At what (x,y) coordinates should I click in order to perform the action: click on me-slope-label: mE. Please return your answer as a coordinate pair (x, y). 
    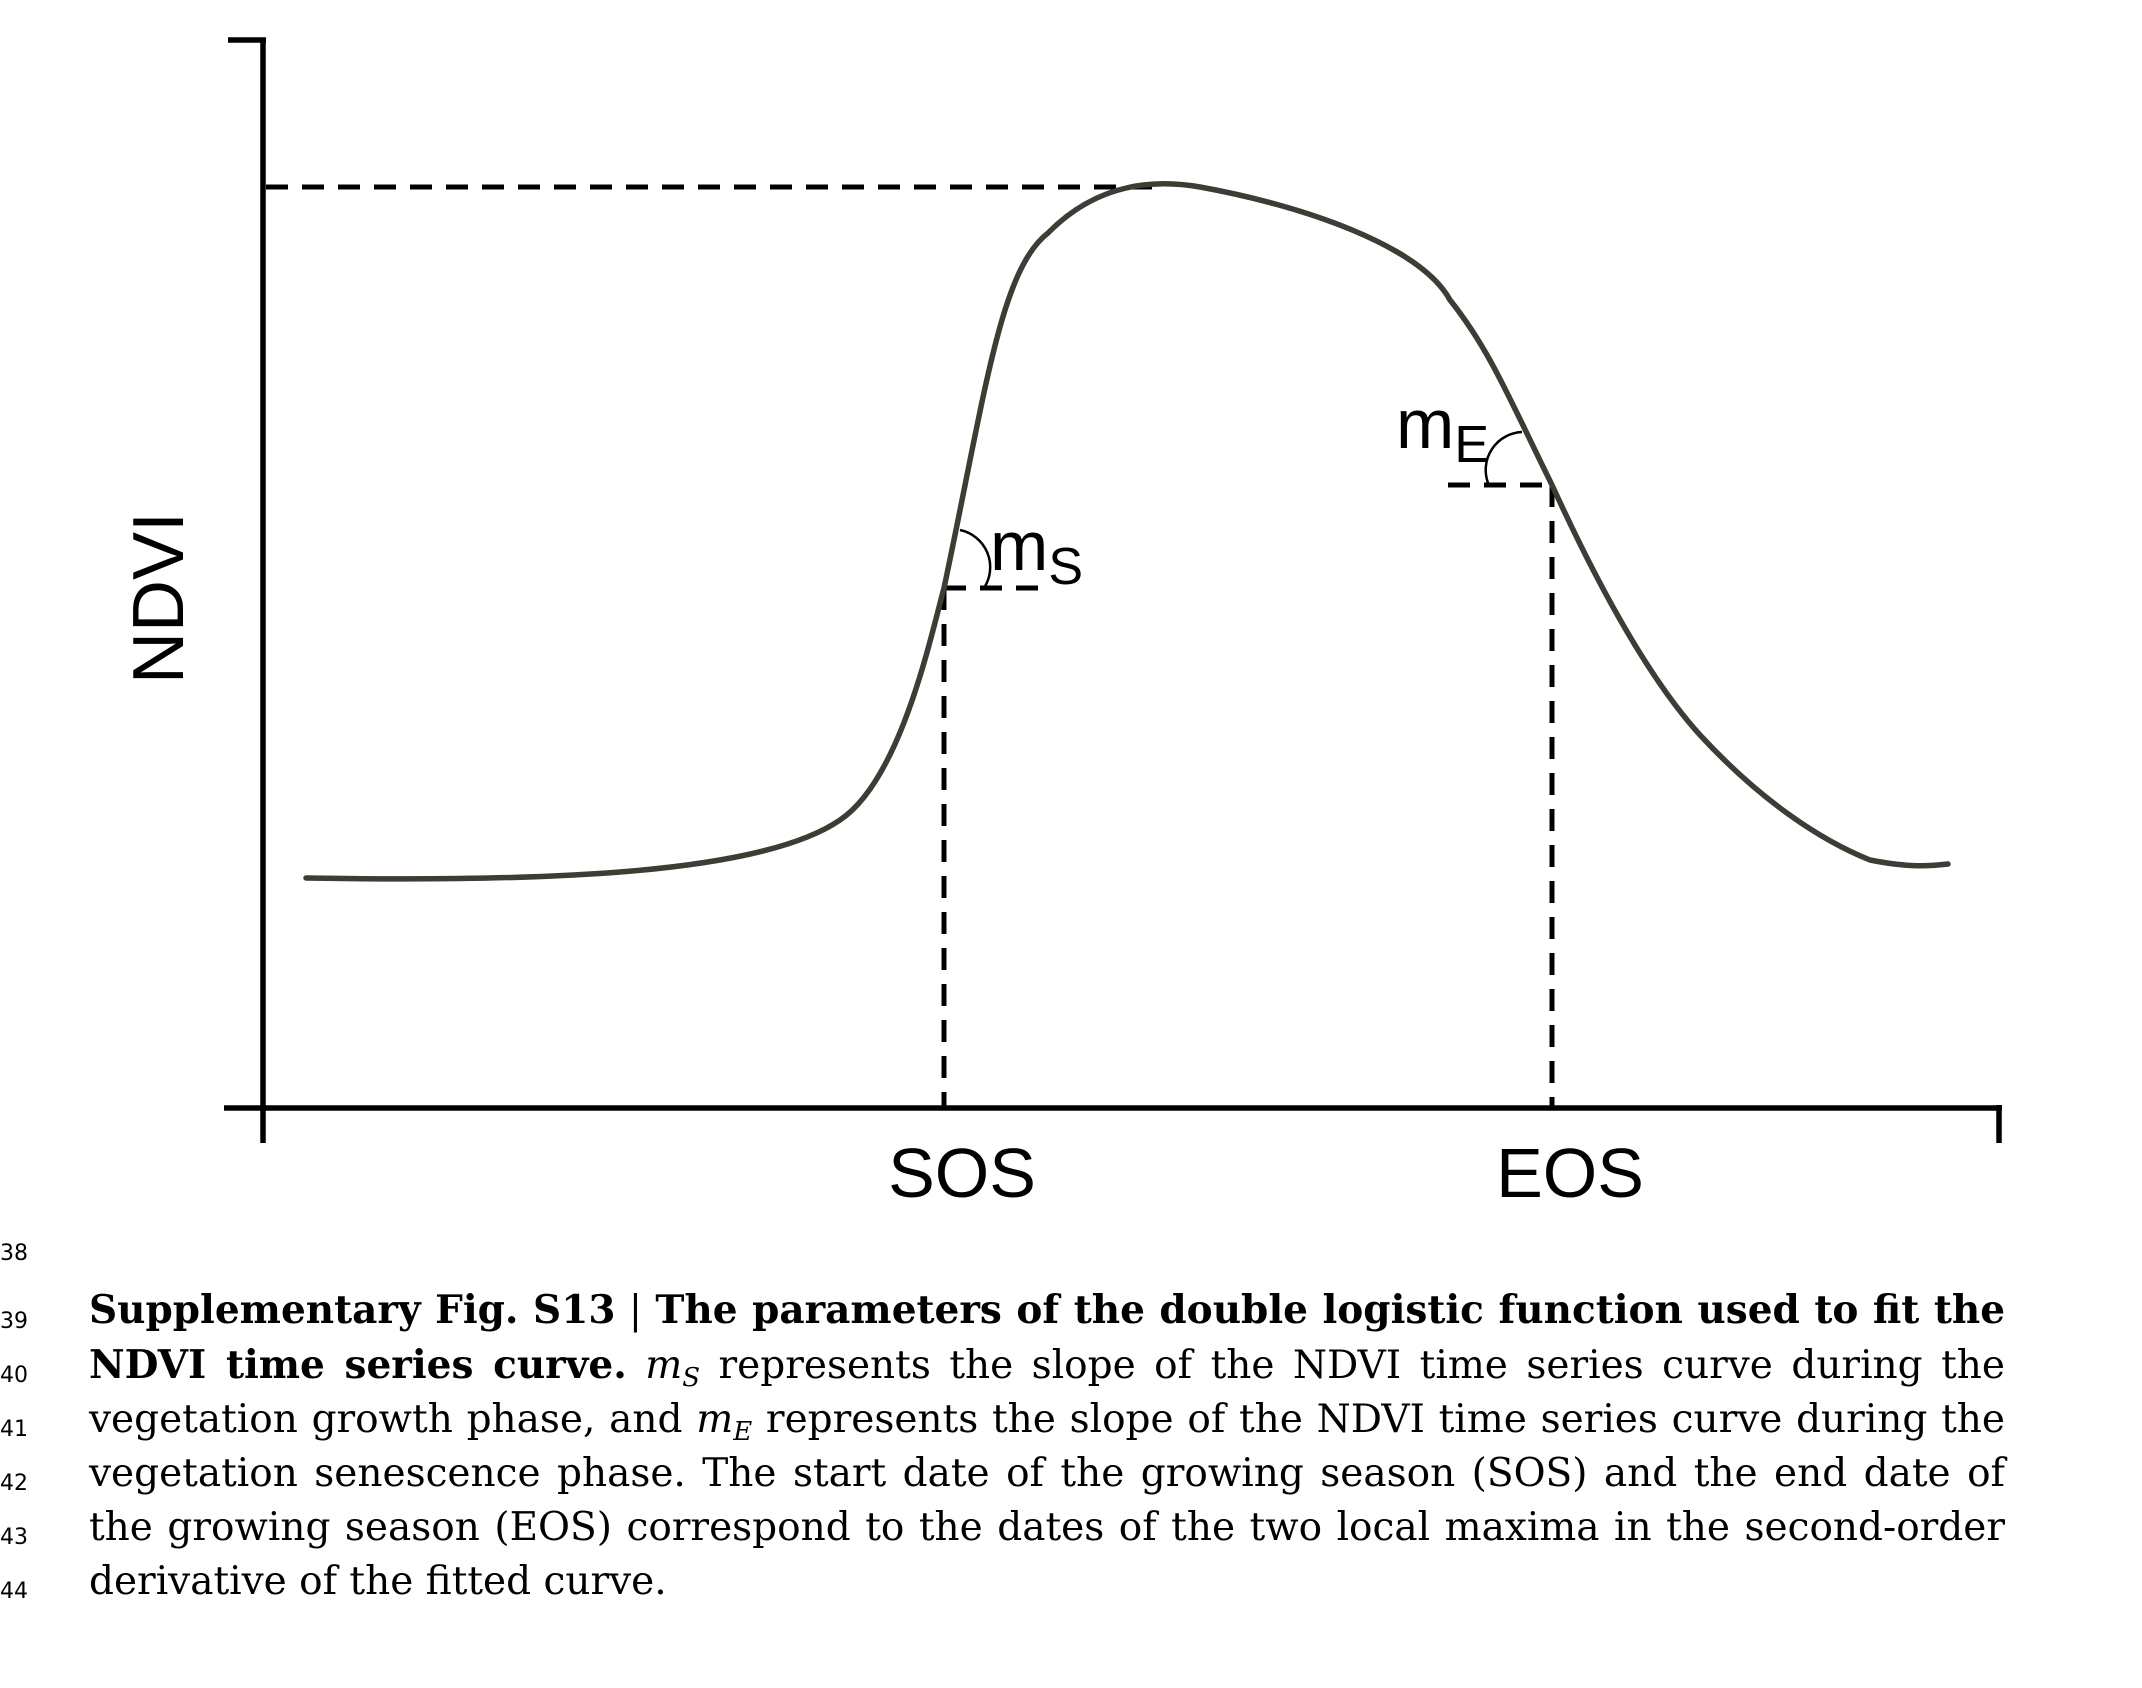
    Looking at the image, I should click on (1442, 429).